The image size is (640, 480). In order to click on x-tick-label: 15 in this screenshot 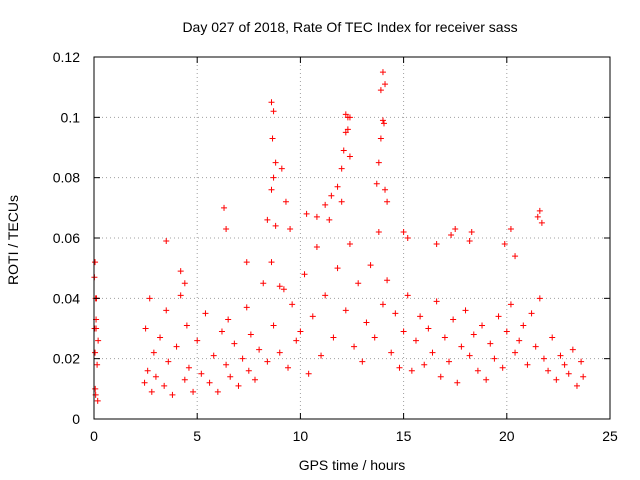, I will do `click(404, 436)`.